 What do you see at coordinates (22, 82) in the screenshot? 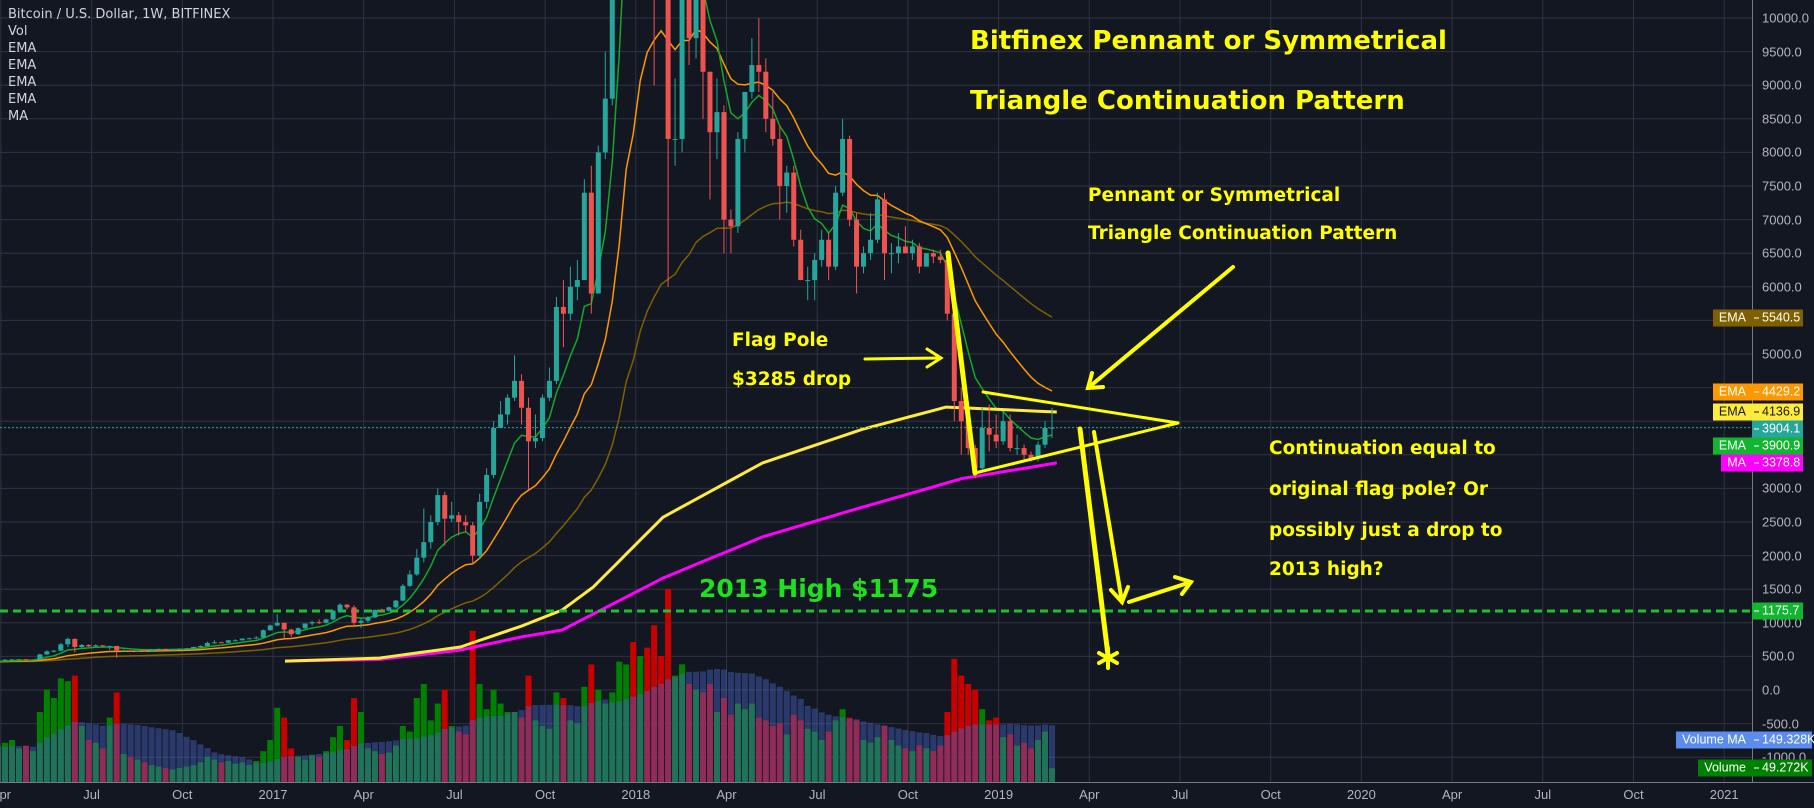
I see `legend-ema-3: EMA` at bounding box center [22, 82].